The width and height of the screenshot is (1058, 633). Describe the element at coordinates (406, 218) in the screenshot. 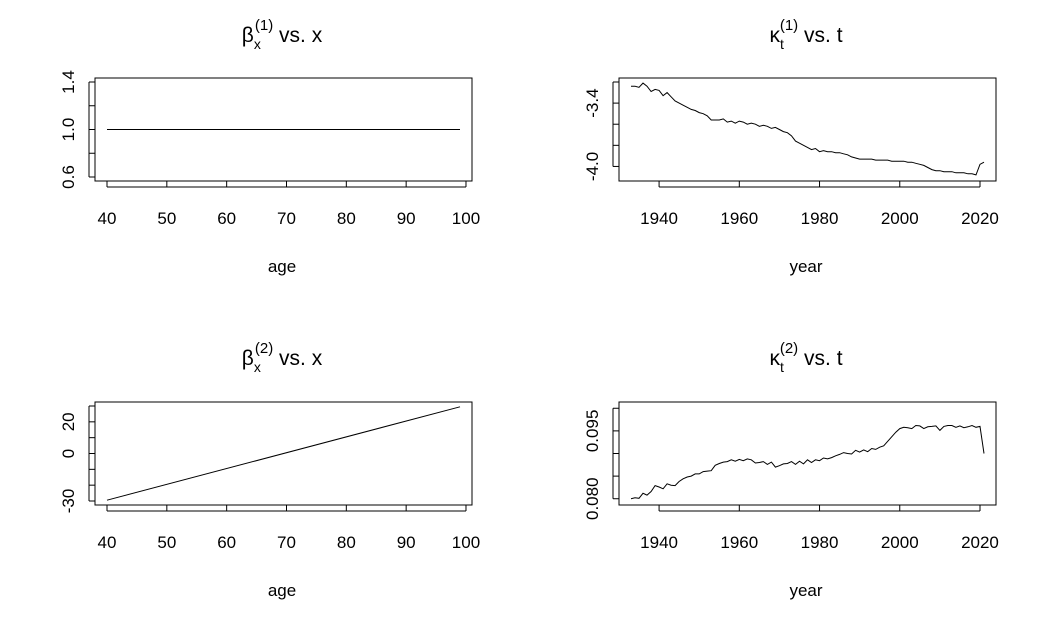

I see `panel-beta1-xtick-label-5: 90` at that location.